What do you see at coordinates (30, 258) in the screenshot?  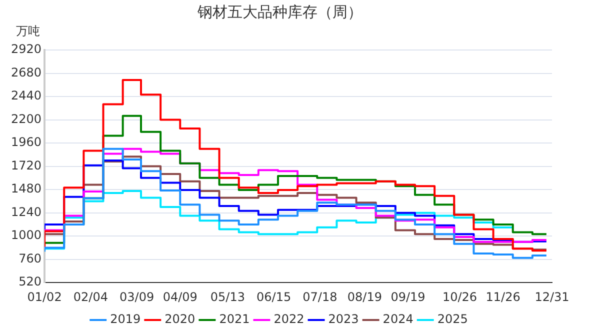 I see `y-tick-label: 760` at bounding box center [30, 258].